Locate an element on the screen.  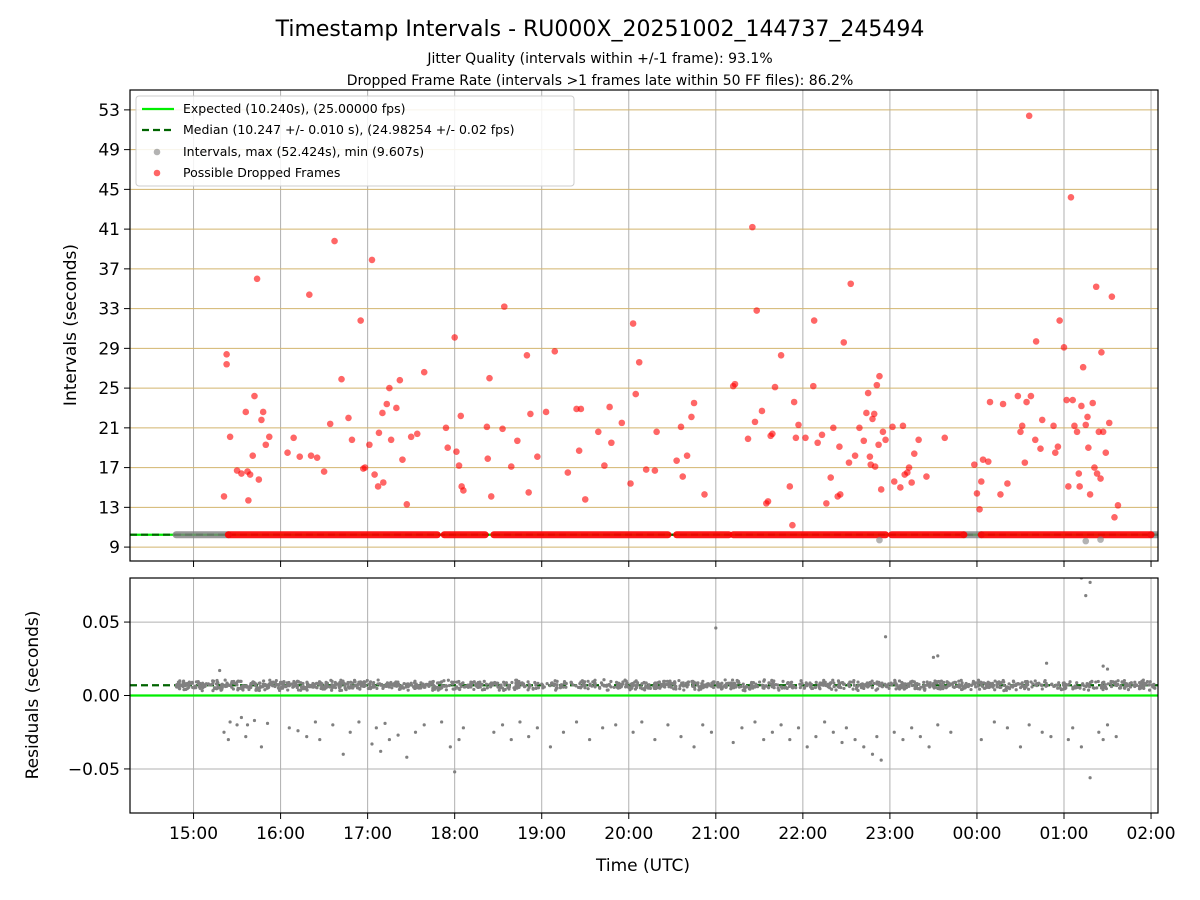
intervals-ytick-label: 21 is located at coordinates (109, 429).